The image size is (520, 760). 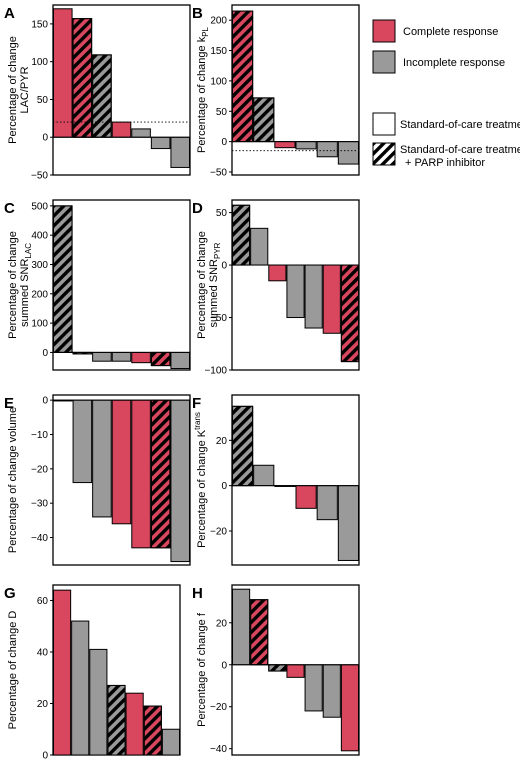 I want to click on panel-h: H −40 −20 0 20 Percentage of change f, so click(x=276, y=670).